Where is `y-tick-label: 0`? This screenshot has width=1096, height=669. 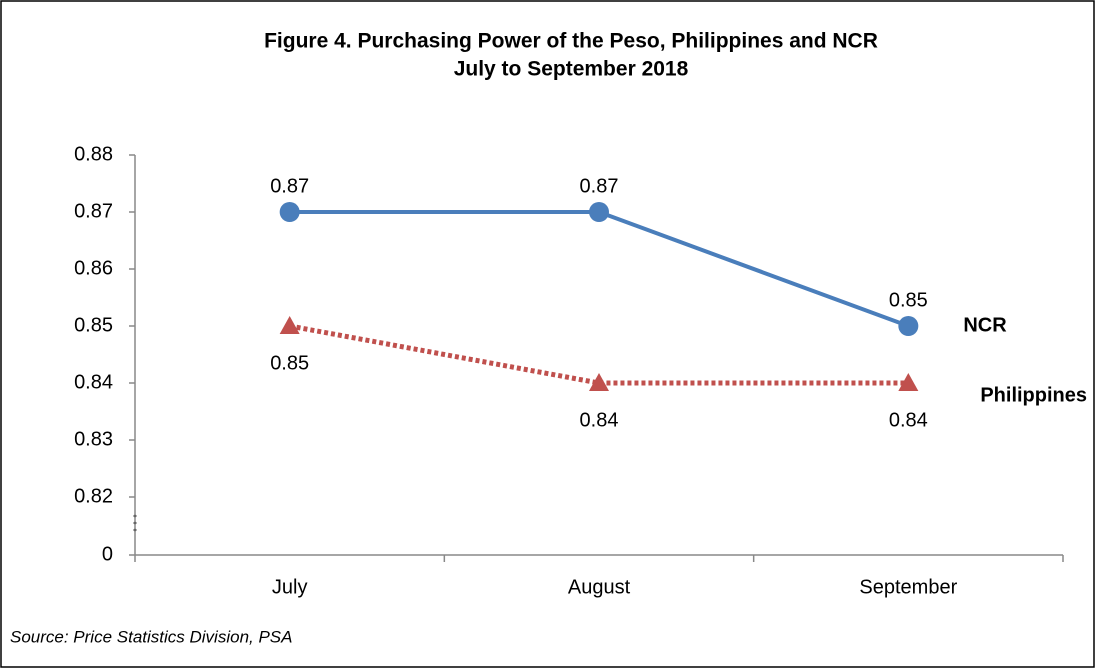 y-tick-label: 0 is located at coordinates (107, 554).